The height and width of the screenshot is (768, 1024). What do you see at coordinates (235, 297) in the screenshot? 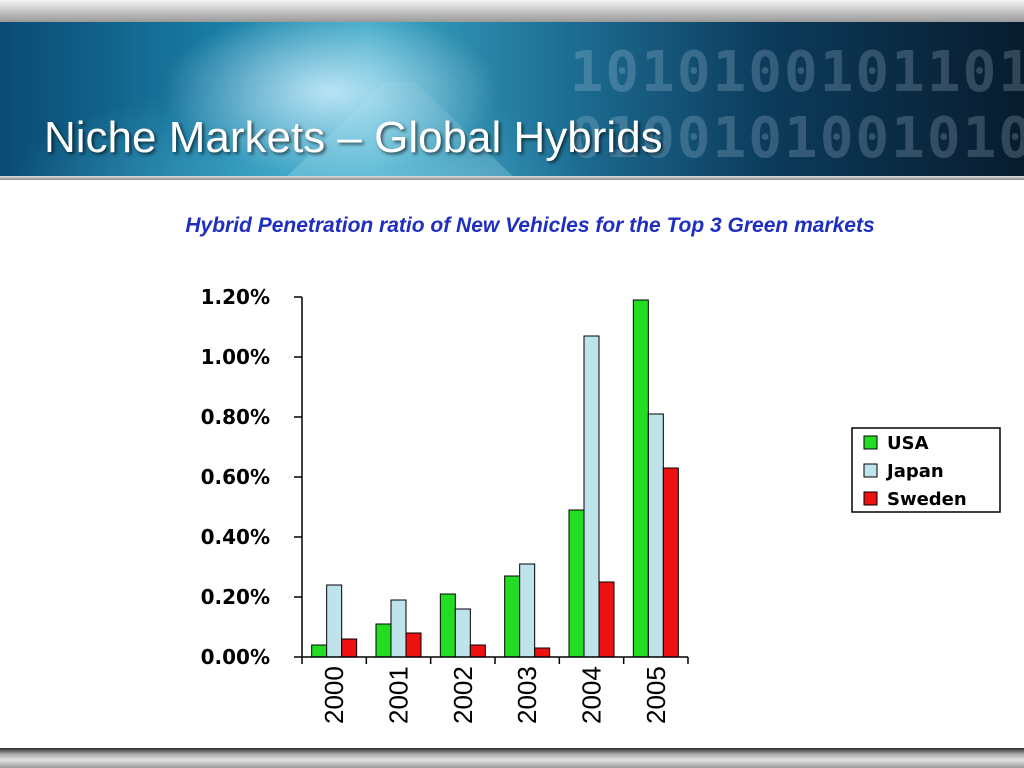
I see `y-tick-label: 1.20%` at bounding box center [235, 297].